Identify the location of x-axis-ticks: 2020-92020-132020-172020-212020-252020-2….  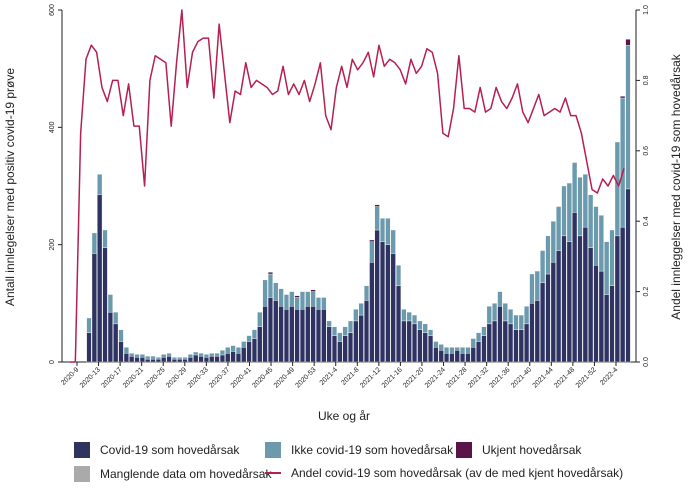
(339, 376).